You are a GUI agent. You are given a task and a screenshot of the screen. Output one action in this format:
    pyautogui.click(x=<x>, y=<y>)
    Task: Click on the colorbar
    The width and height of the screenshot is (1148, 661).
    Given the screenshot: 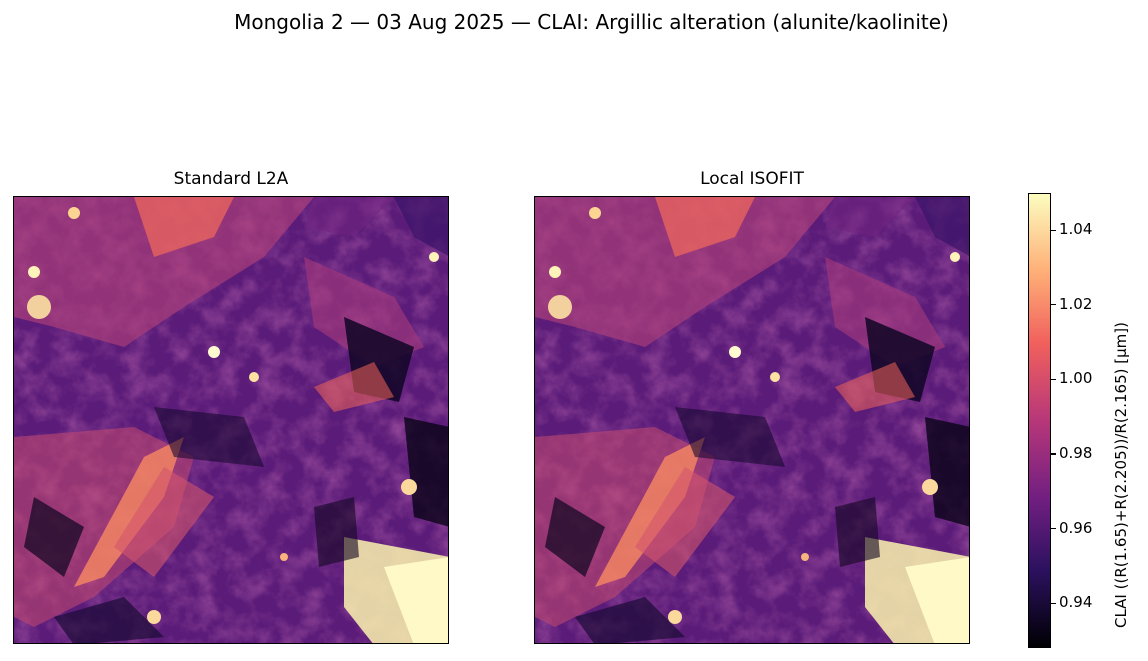 What is the action you would take?
    pyautogui.click(x=1039, y=420)
    